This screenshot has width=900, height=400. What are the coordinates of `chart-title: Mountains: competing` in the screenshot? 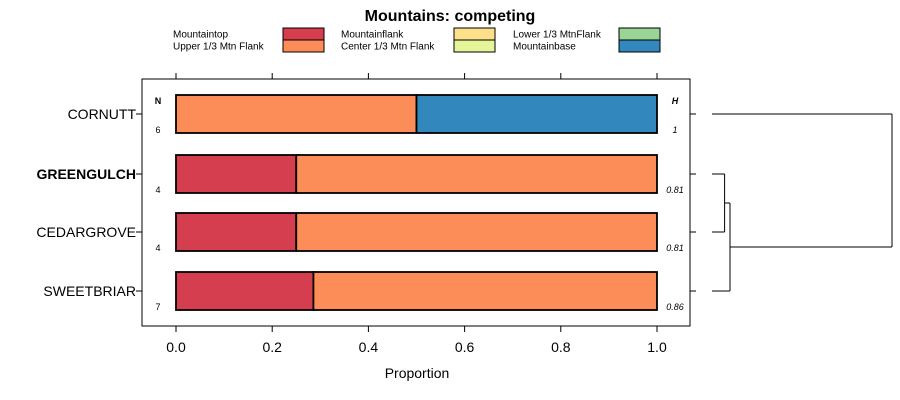 It's located at (450, 16).